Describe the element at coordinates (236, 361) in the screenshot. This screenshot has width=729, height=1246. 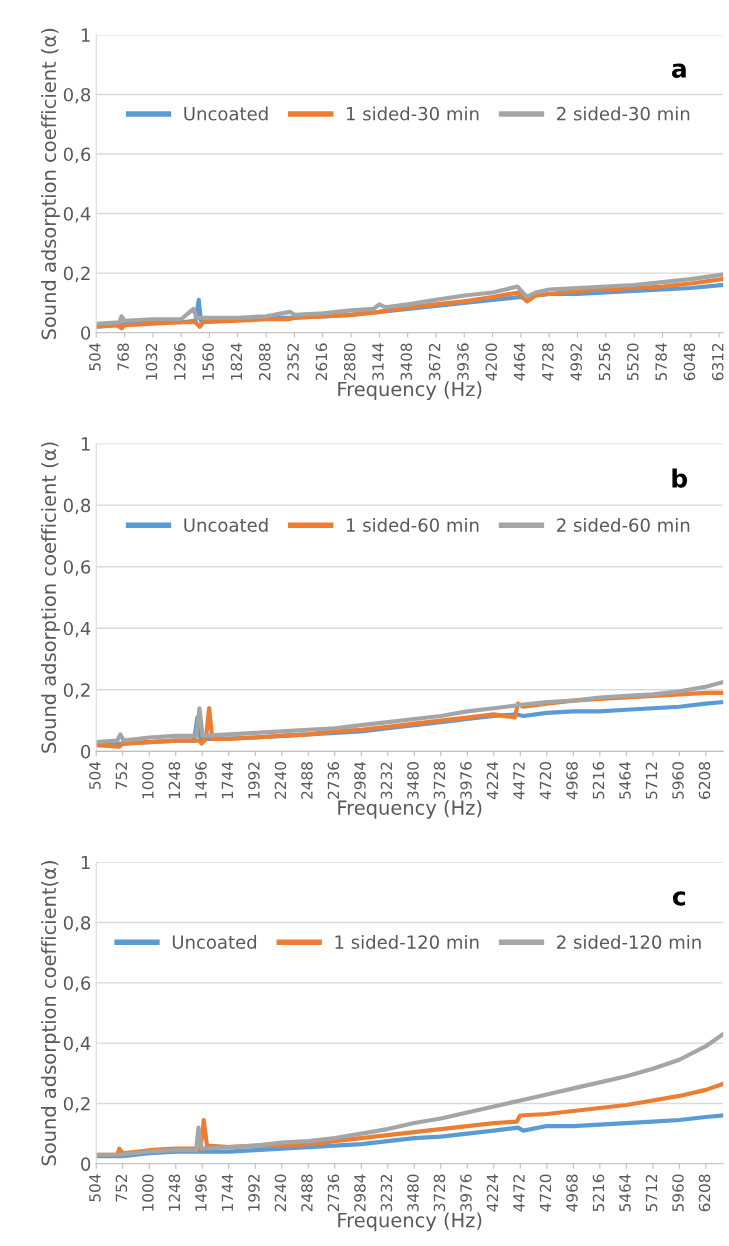
I see `x-tick-label: 1824` at that location.